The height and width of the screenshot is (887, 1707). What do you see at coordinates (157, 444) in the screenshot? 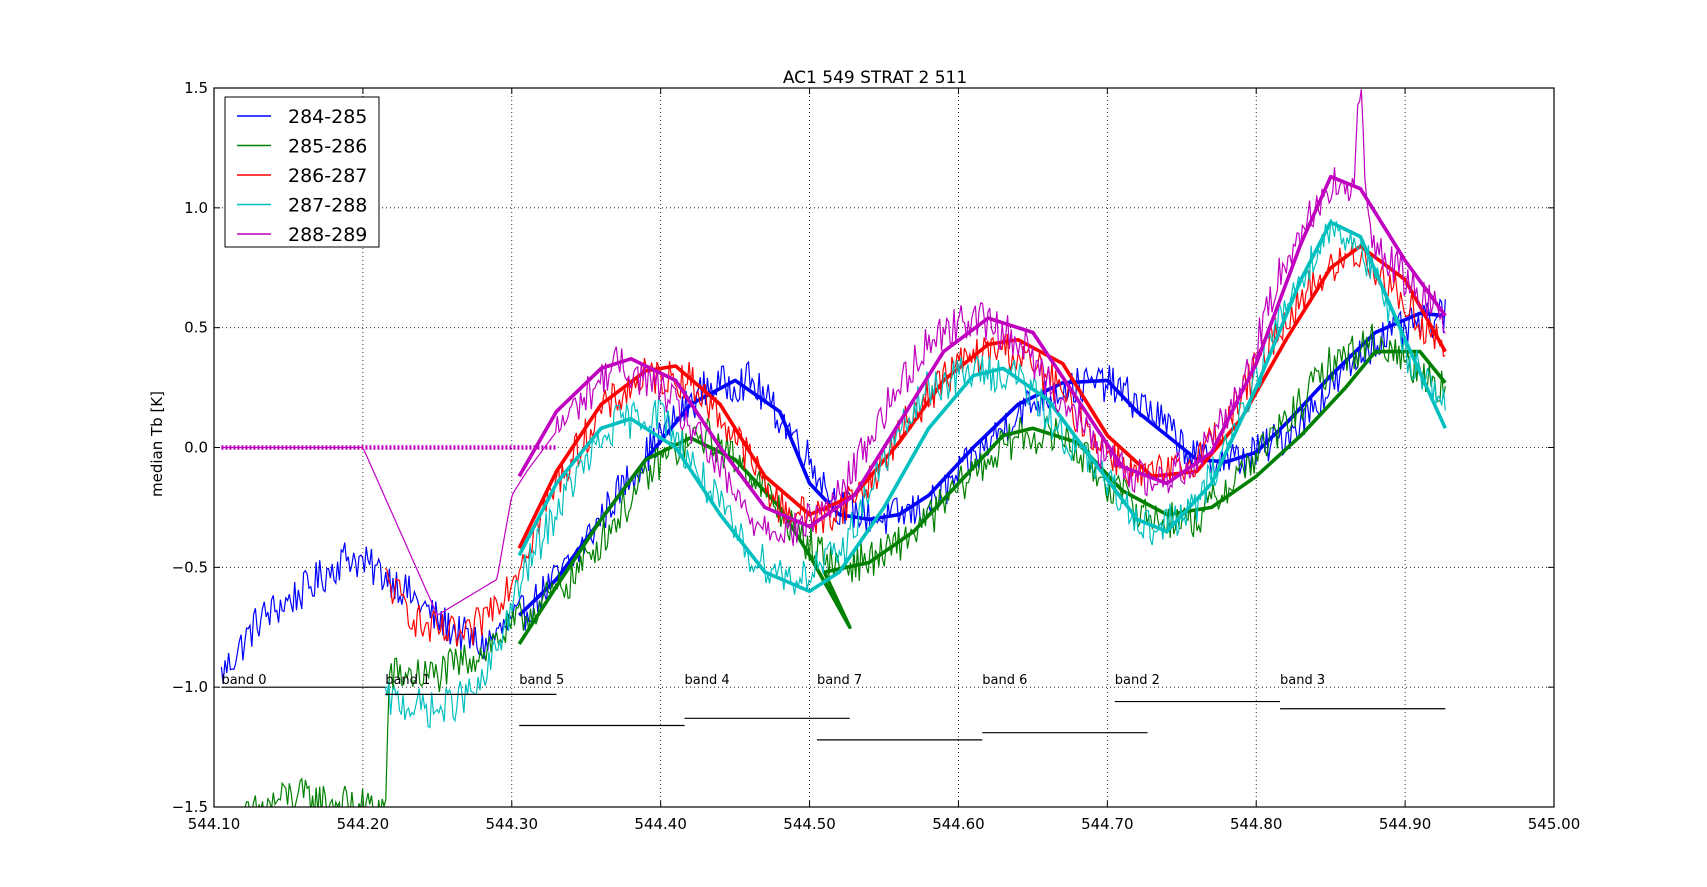
I see `y-axis-label: median Tb [K]` at bounding box center [157, 444].